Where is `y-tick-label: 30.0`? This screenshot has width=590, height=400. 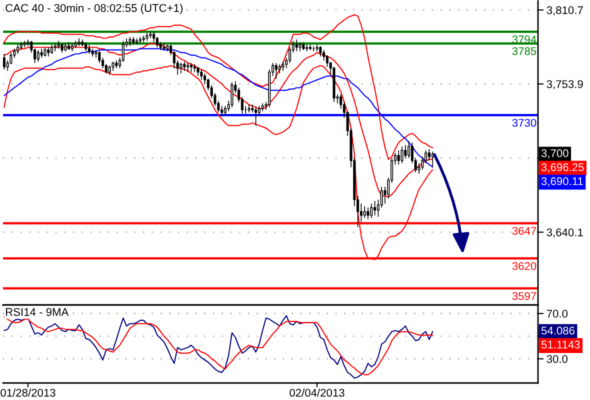
y-tick-label: 30.0 is located at coordinates (557, 359).